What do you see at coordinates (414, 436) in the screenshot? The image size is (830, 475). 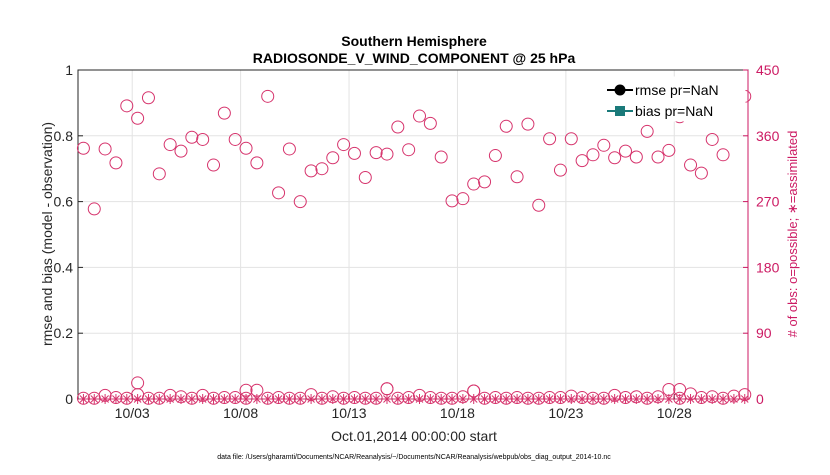 I see `x-axis-label: Oct.01,2014 00:00:00 start` at bounding box center [414, 436].